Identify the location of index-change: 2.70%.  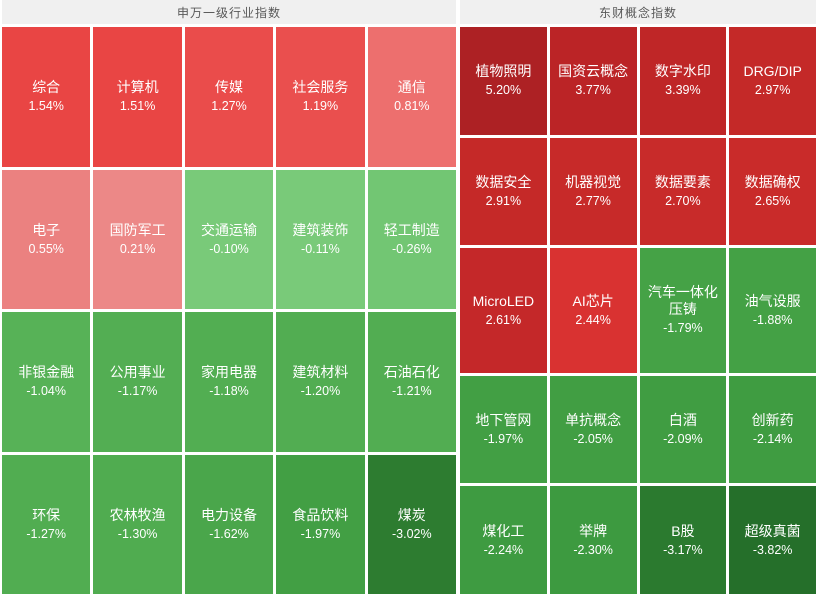
(683, 200).